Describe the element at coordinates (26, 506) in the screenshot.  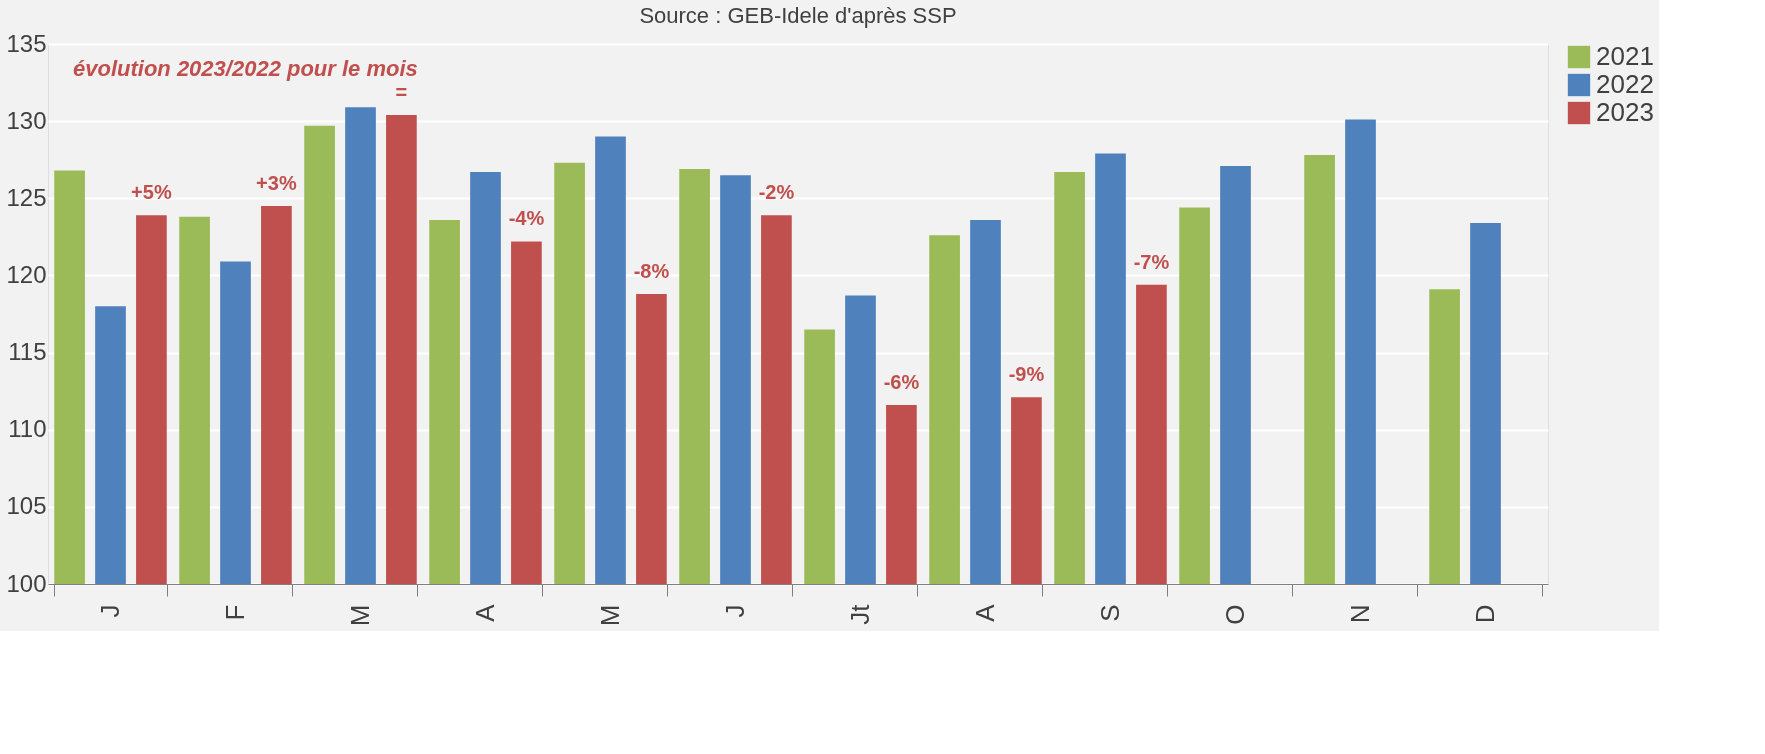
I see `y-tick-label: 105` at that location.